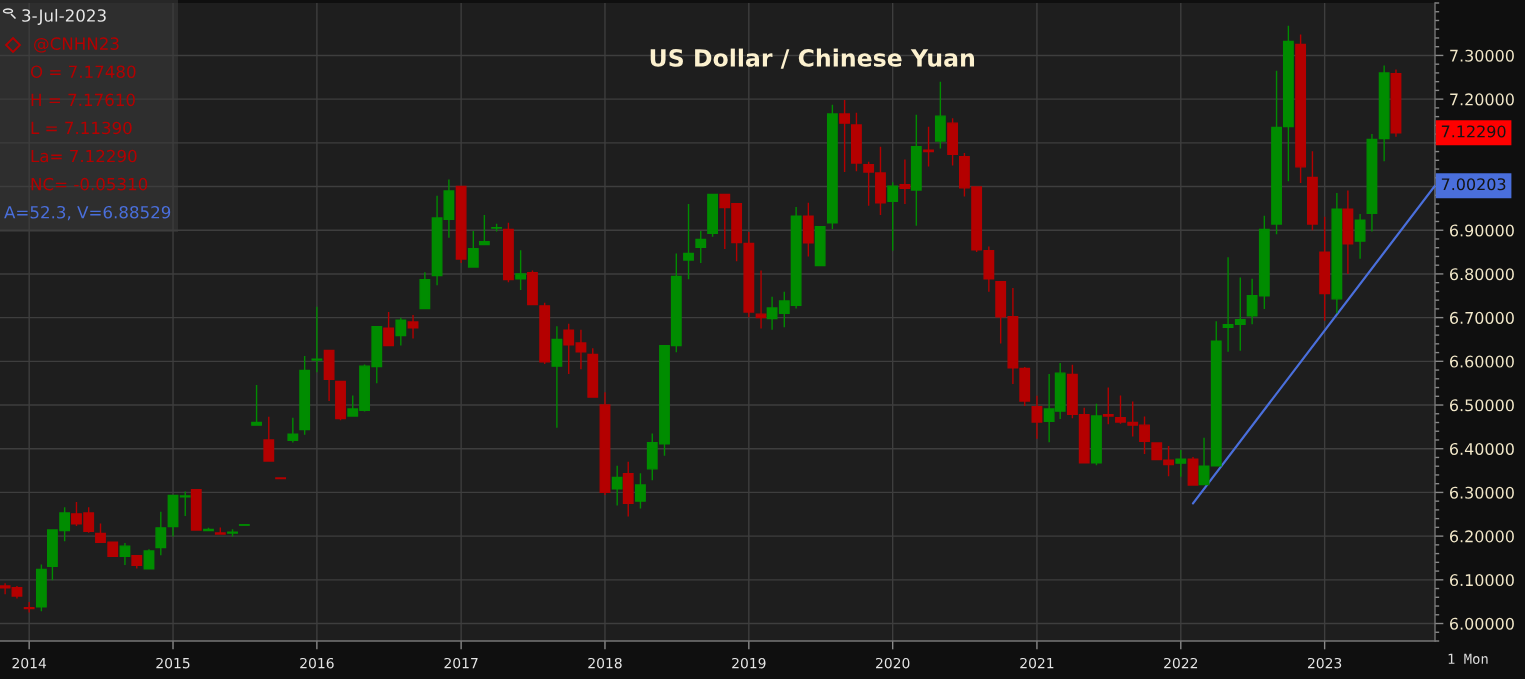 Image resolution: width=1525 pixels, height=679 pixels. Describe the element at coordinates (1482, 449) in the screenshot. I see `y-tick-label: 6.40000` at that location.